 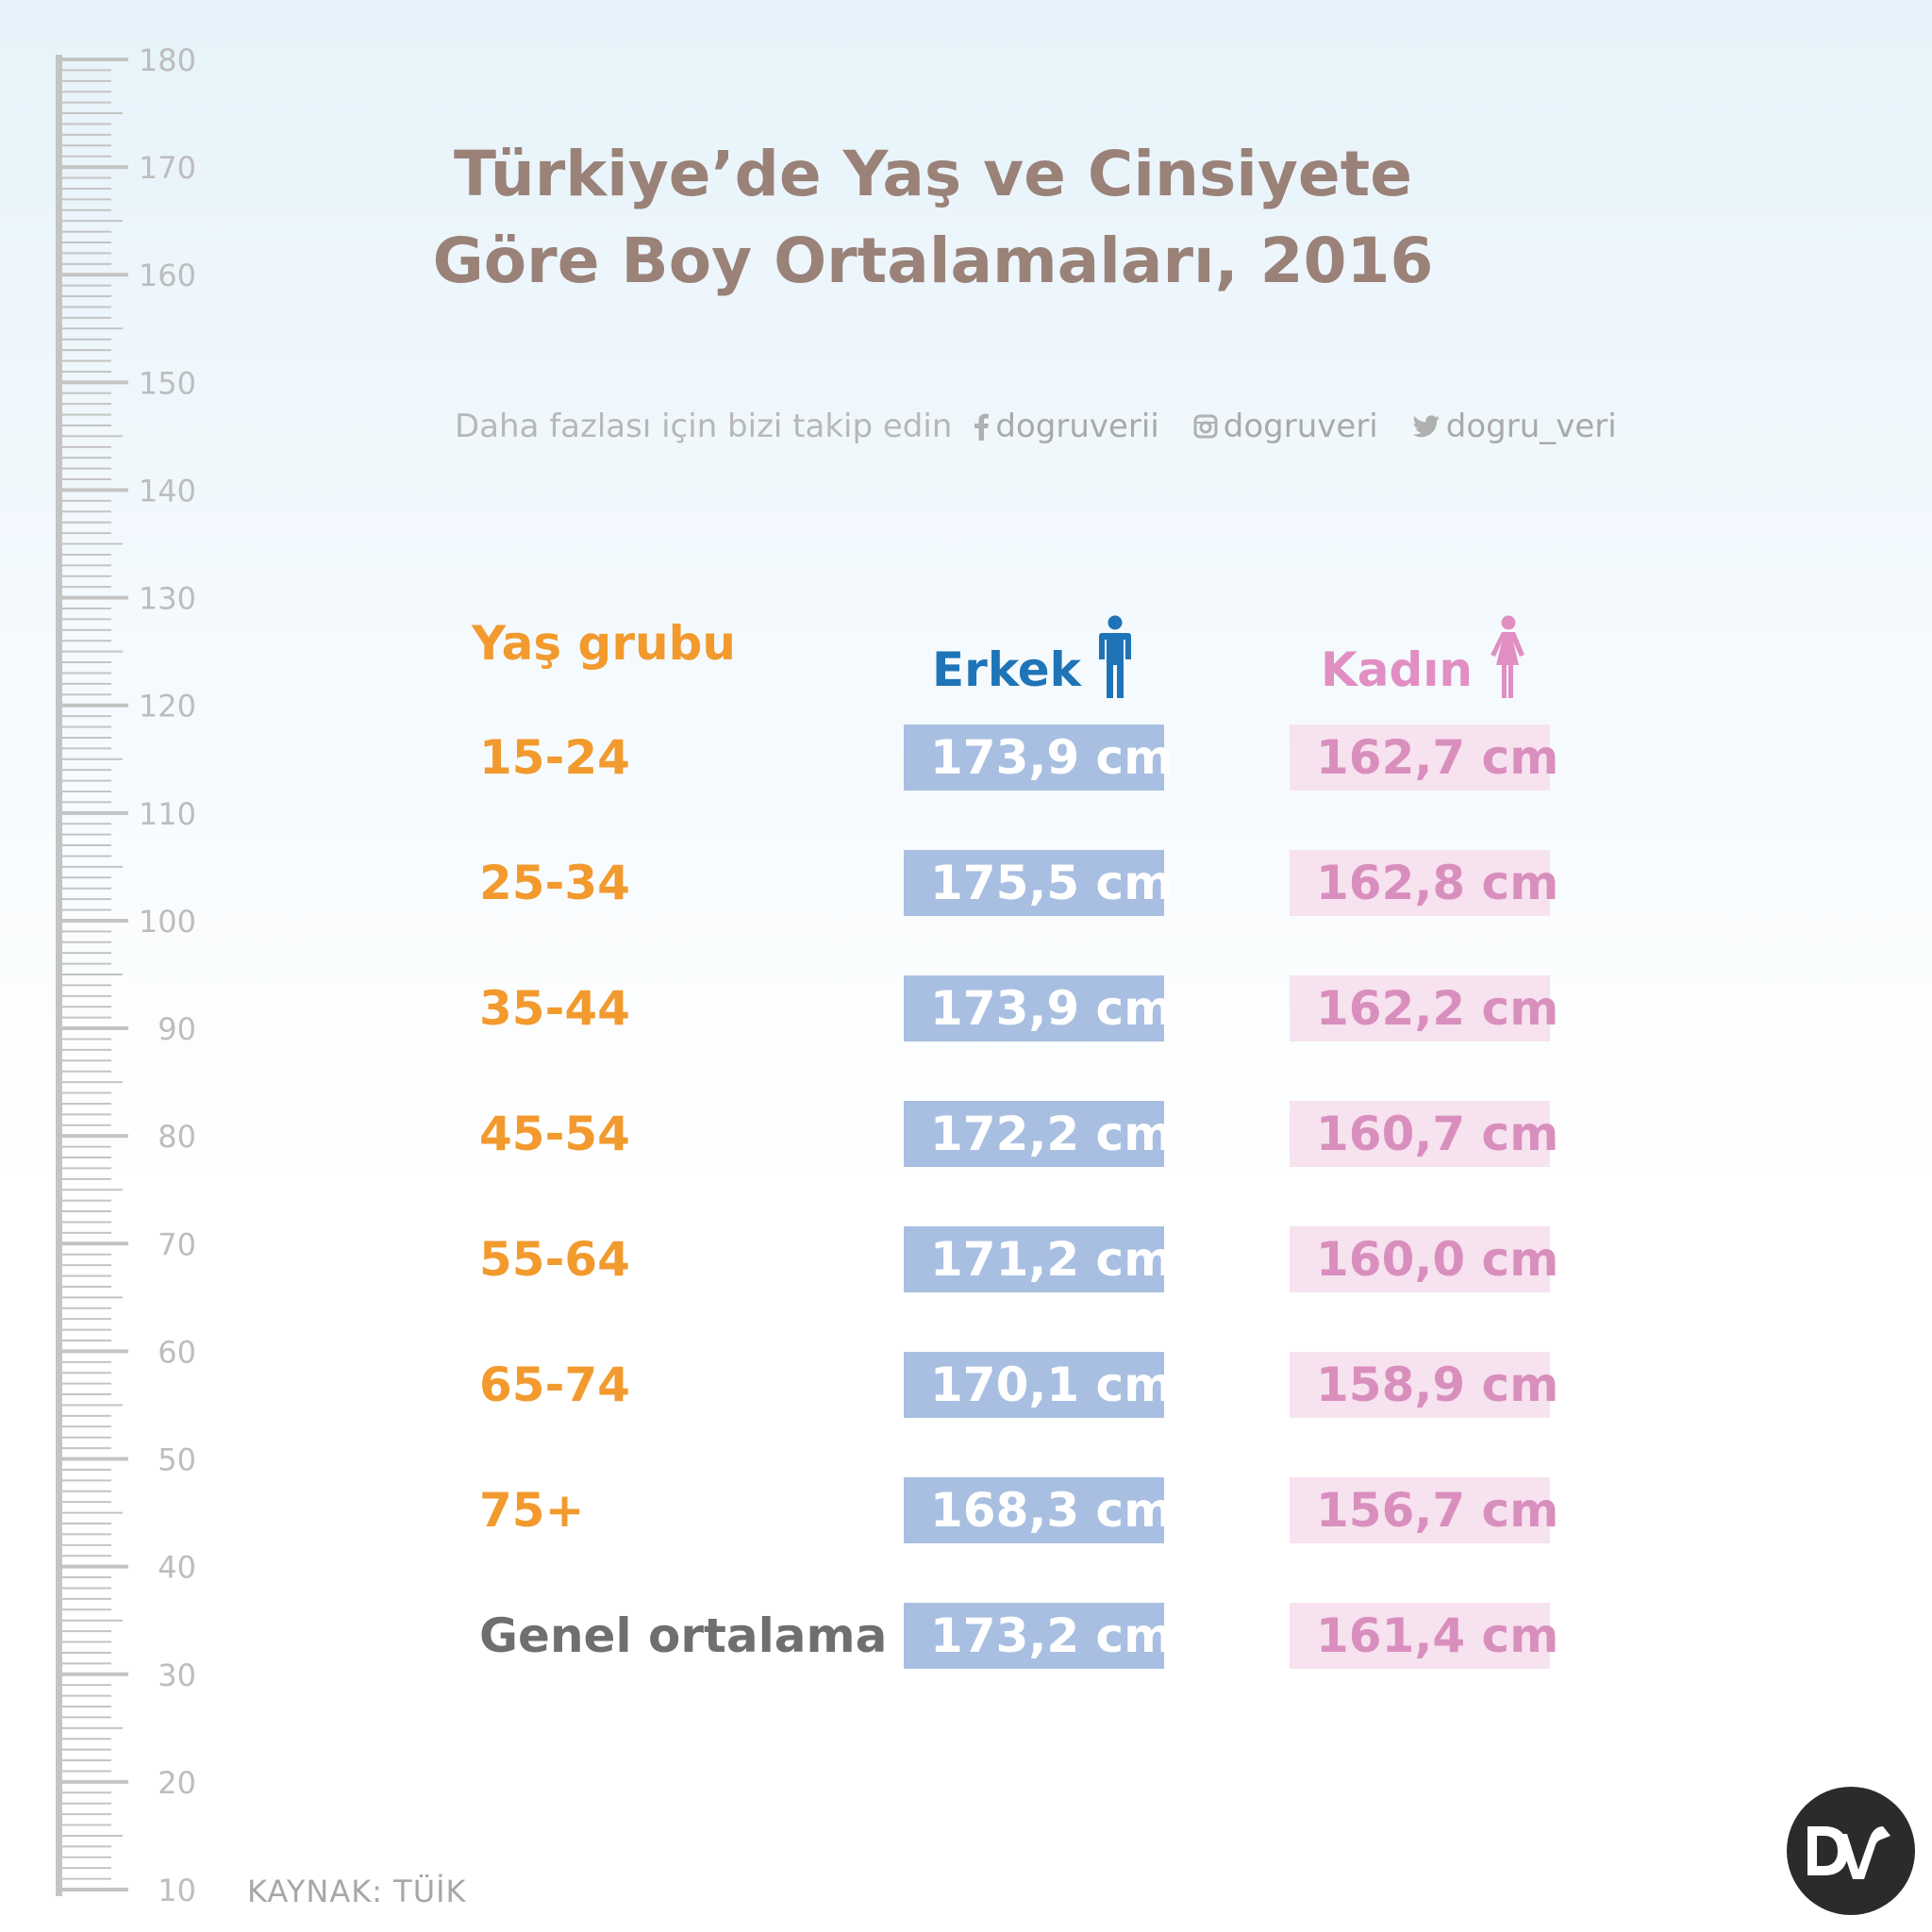 What do you see at coordinates (177, 1675) in the screenshot?
I see `ruler-tick-label: 30` at bounding box center [177, 1675].